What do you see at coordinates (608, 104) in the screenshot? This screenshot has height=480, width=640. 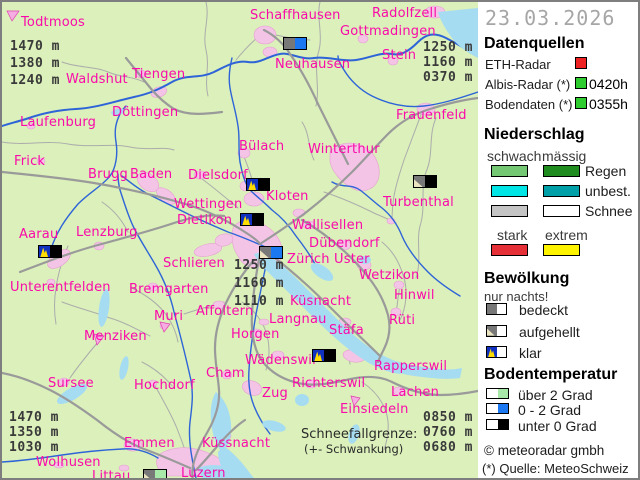 I see `data-source-time: 0355h` at bounding box center [608, 104].